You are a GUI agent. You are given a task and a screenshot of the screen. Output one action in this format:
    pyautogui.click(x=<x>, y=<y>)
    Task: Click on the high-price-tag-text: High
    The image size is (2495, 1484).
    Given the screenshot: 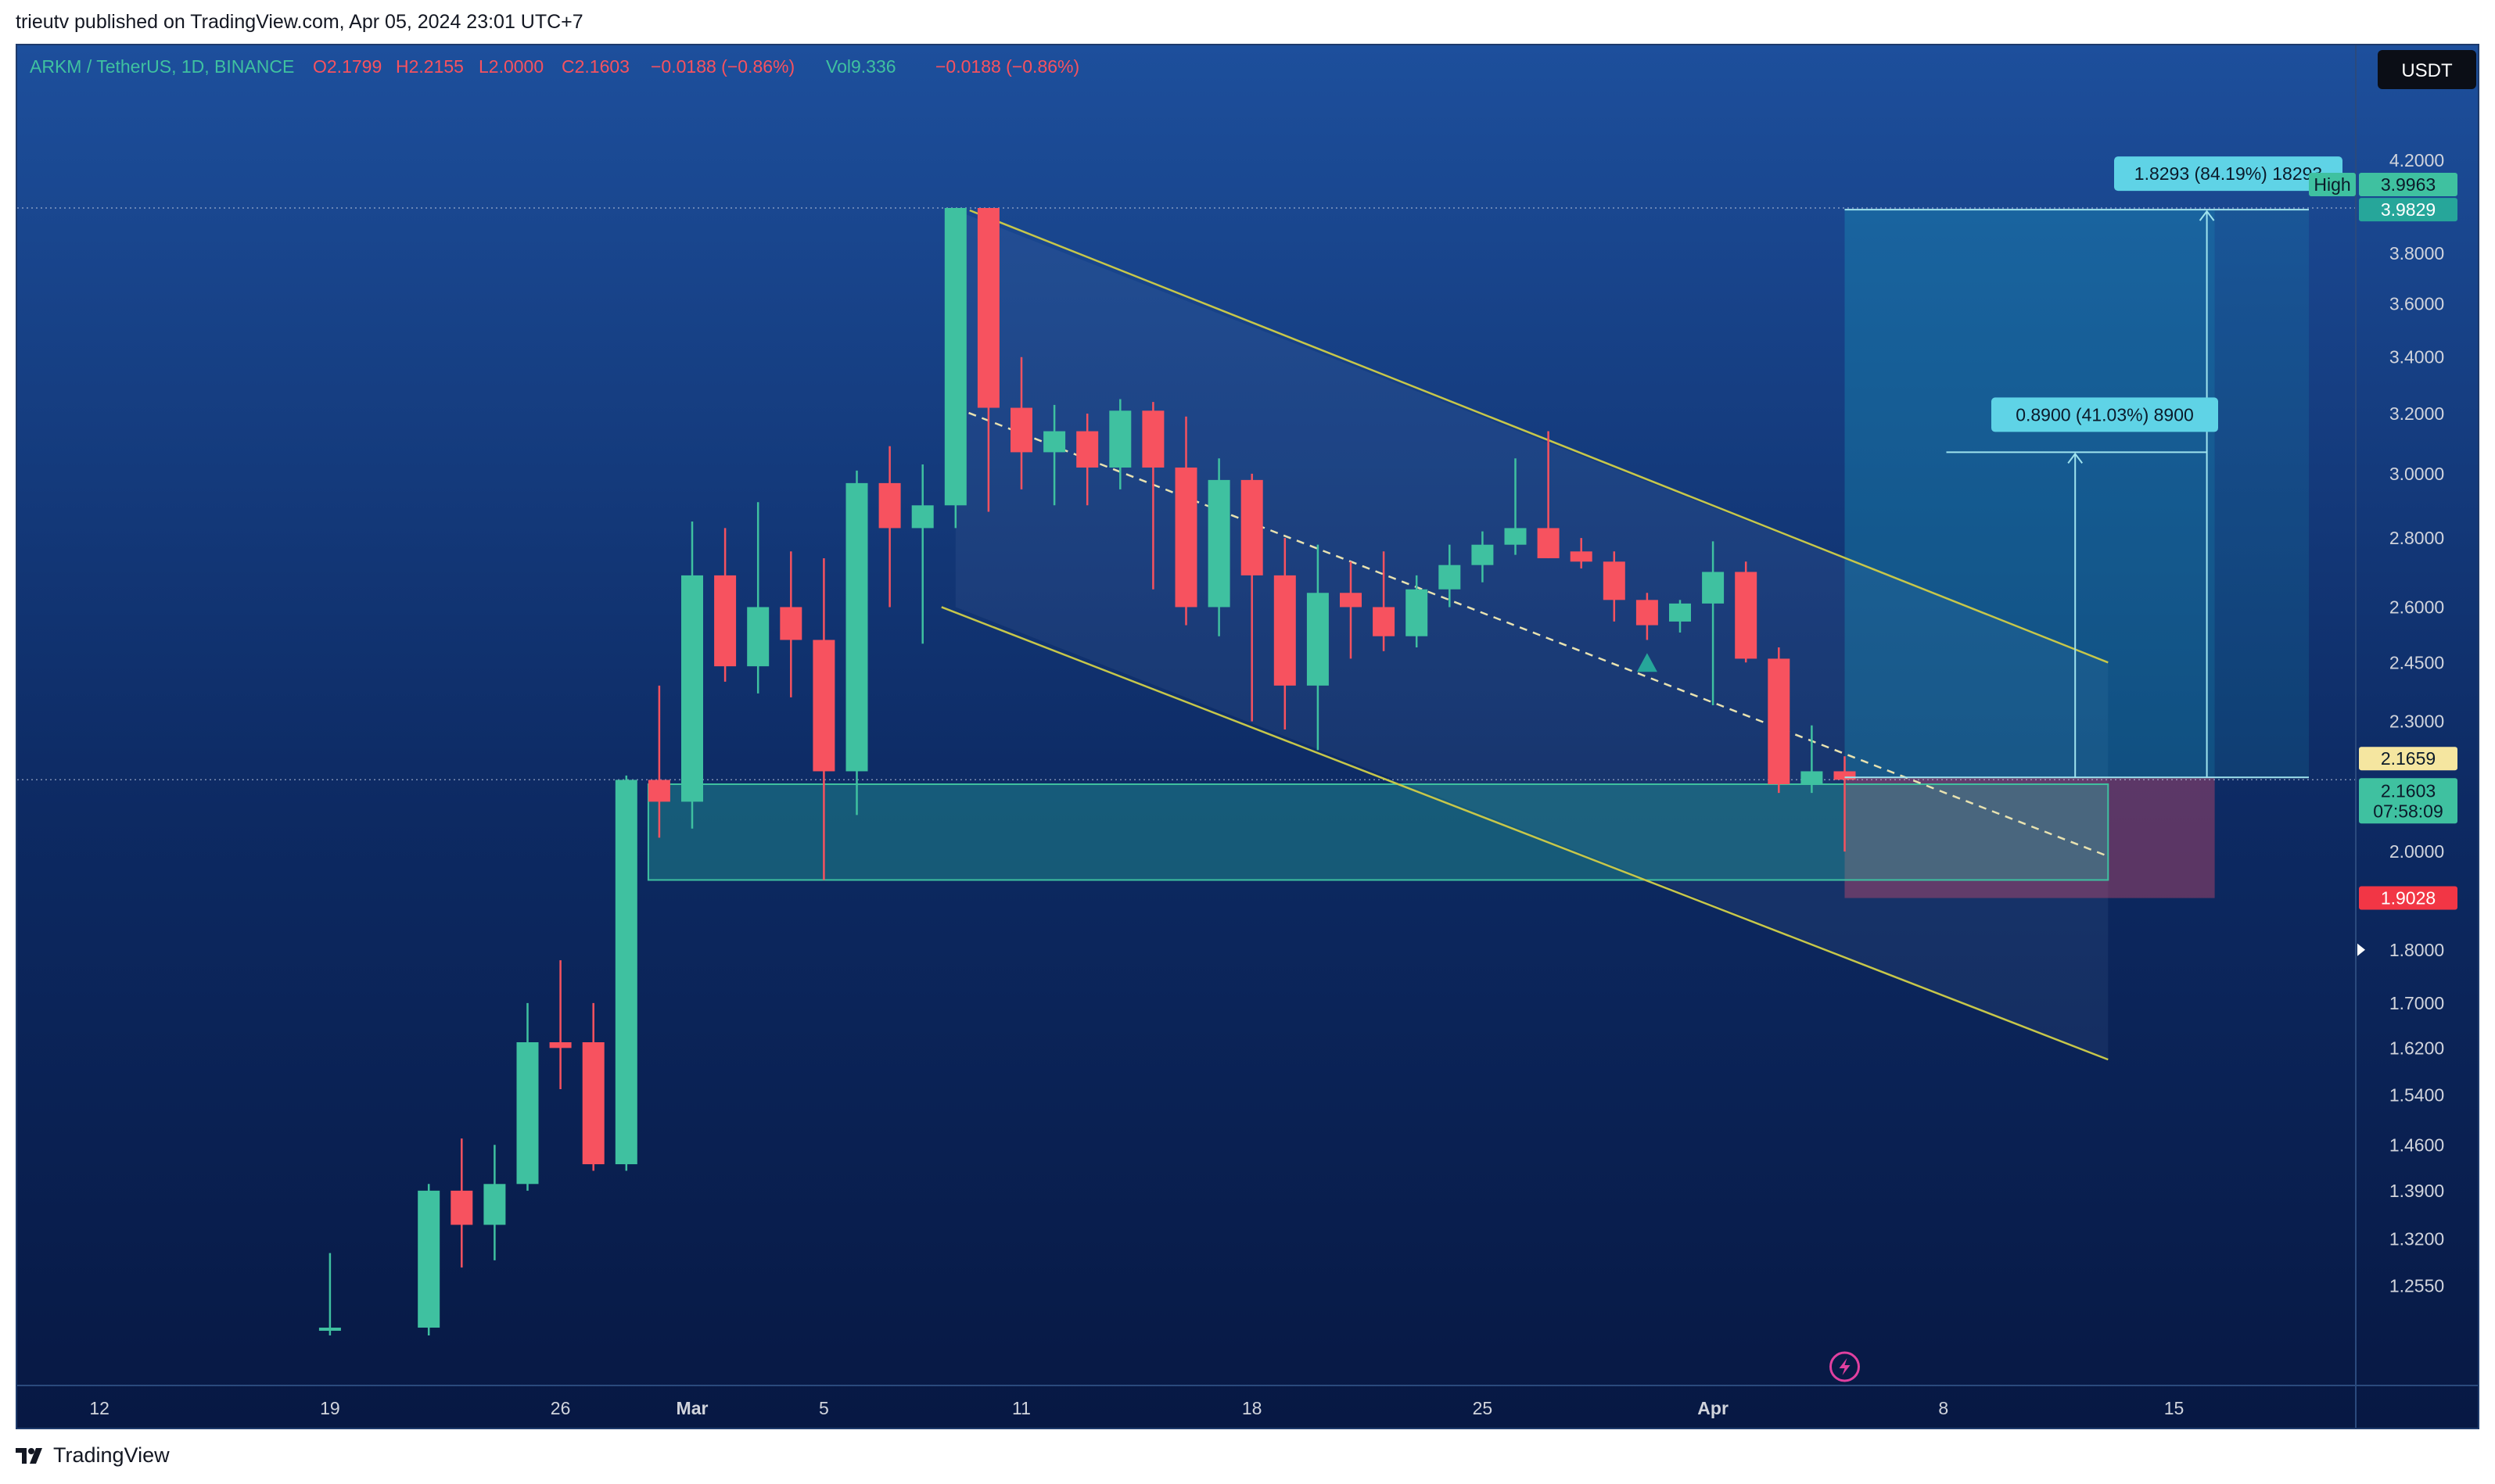 What is the action you would take?
    pyautogui.click(x=2332, y=184)
    